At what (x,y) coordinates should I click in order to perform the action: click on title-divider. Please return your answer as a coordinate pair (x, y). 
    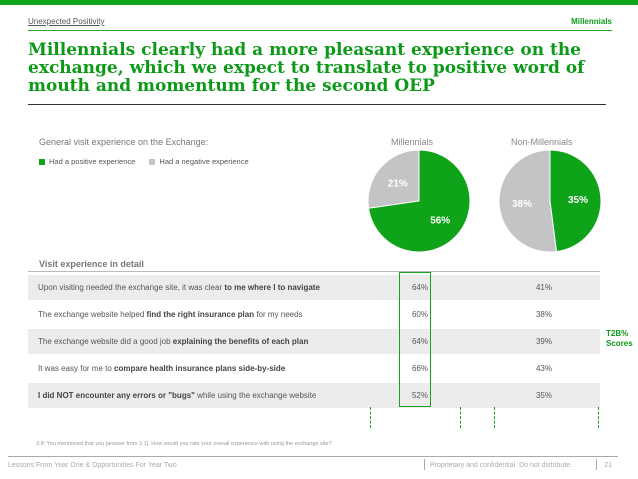
    Looking at the image, I should click on (317, 104).